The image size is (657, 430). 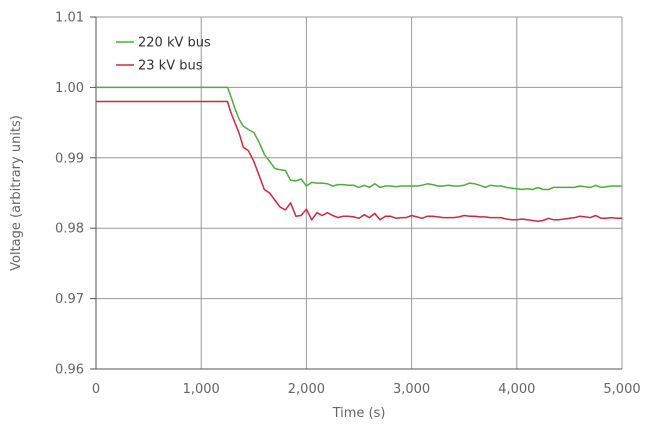 What do you see at coordinates (69, 18) in the screenshot?
I see `y-tick-label: 1.01` at bounding box center [69, 18].